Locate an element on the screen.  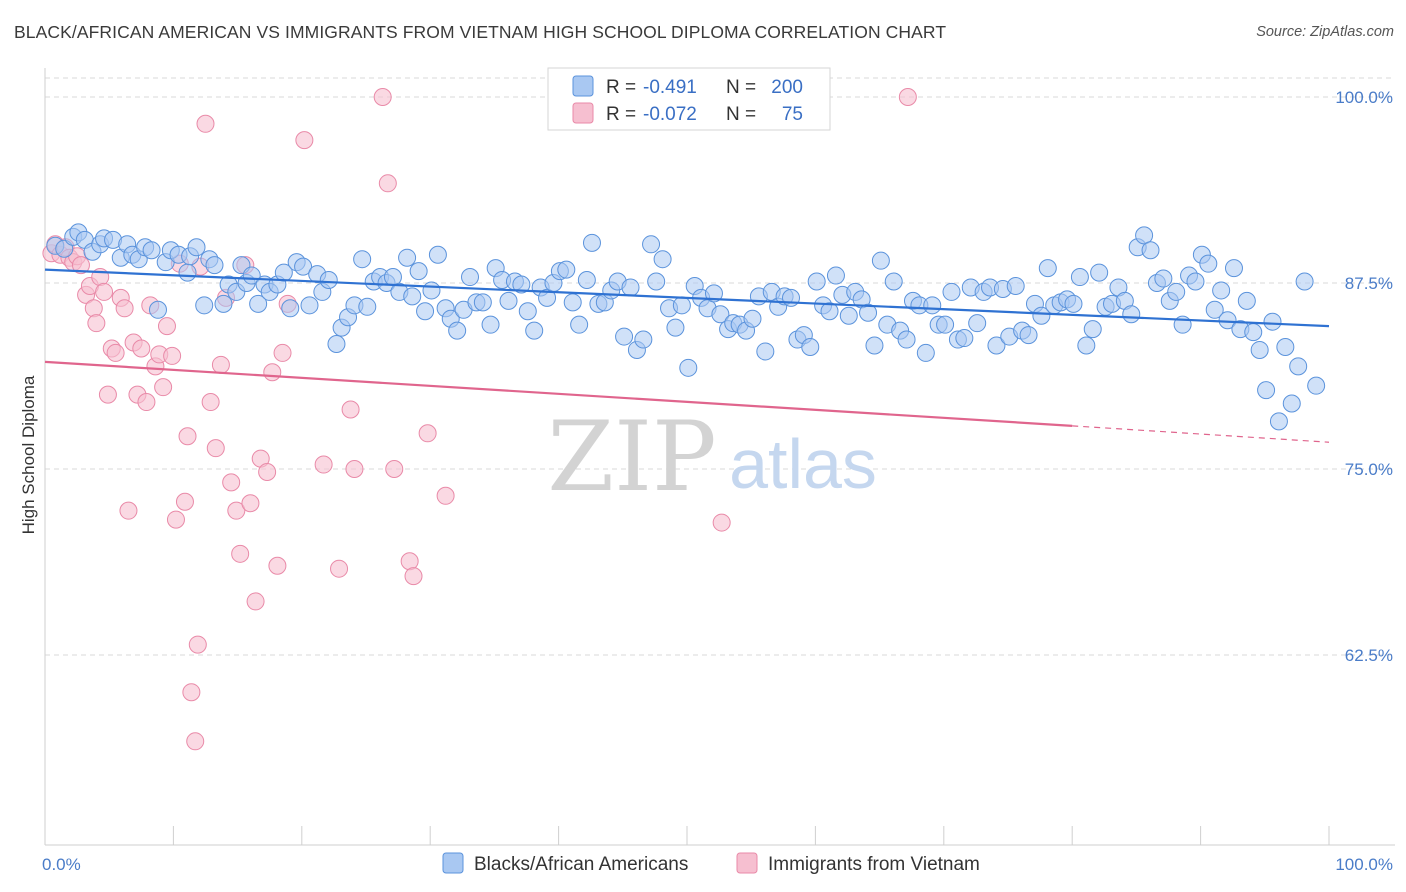
legend: R = -0.491 N = 200 R = -0.072 N = 75 is located at coordinates (689, 99).